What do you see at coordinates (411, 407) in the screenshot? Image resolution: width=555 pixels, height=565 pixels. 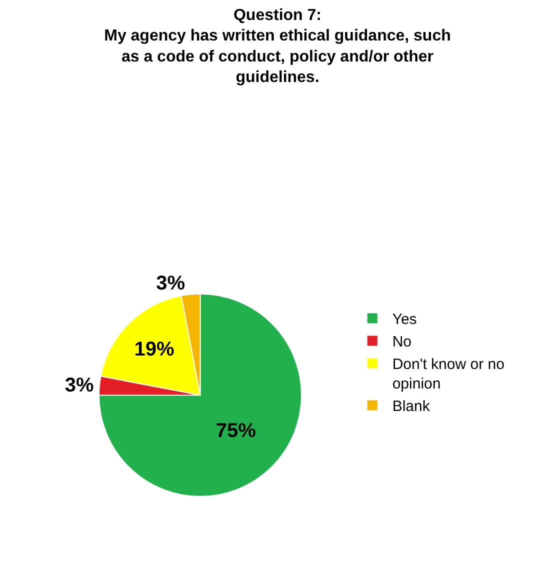 I see `legend-label: Blank` at bounding box center [411, 407].